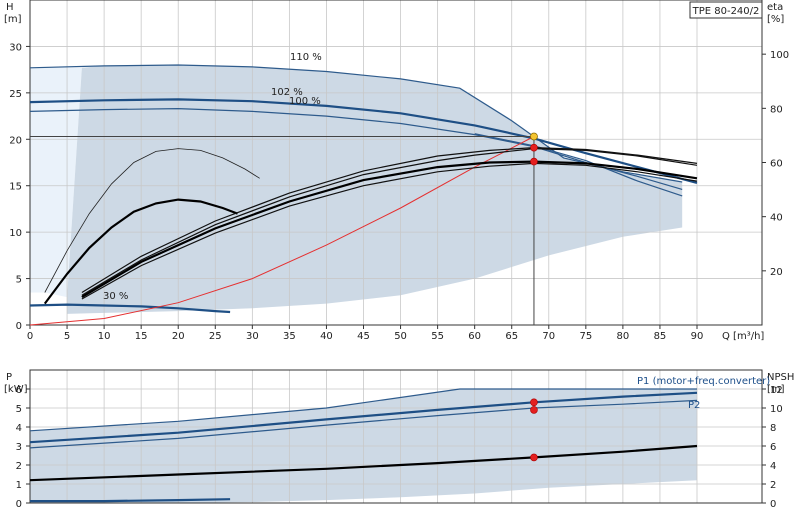  What do you see at coordinates (9, 377) in the screenshot?
I see `y-axis-label: P` at bounding box center [9, 377].